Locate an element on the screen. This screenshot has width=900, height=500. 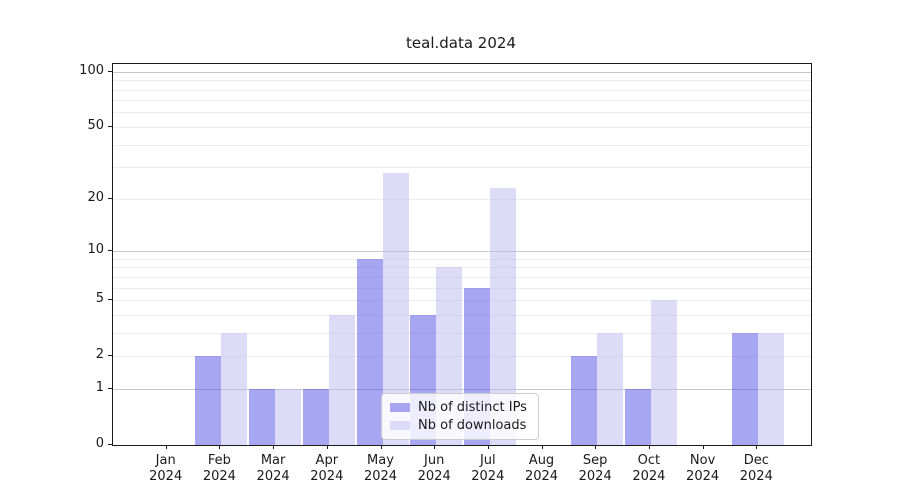
y-tick-label-0: 0 is located at coordinates (99, 443).